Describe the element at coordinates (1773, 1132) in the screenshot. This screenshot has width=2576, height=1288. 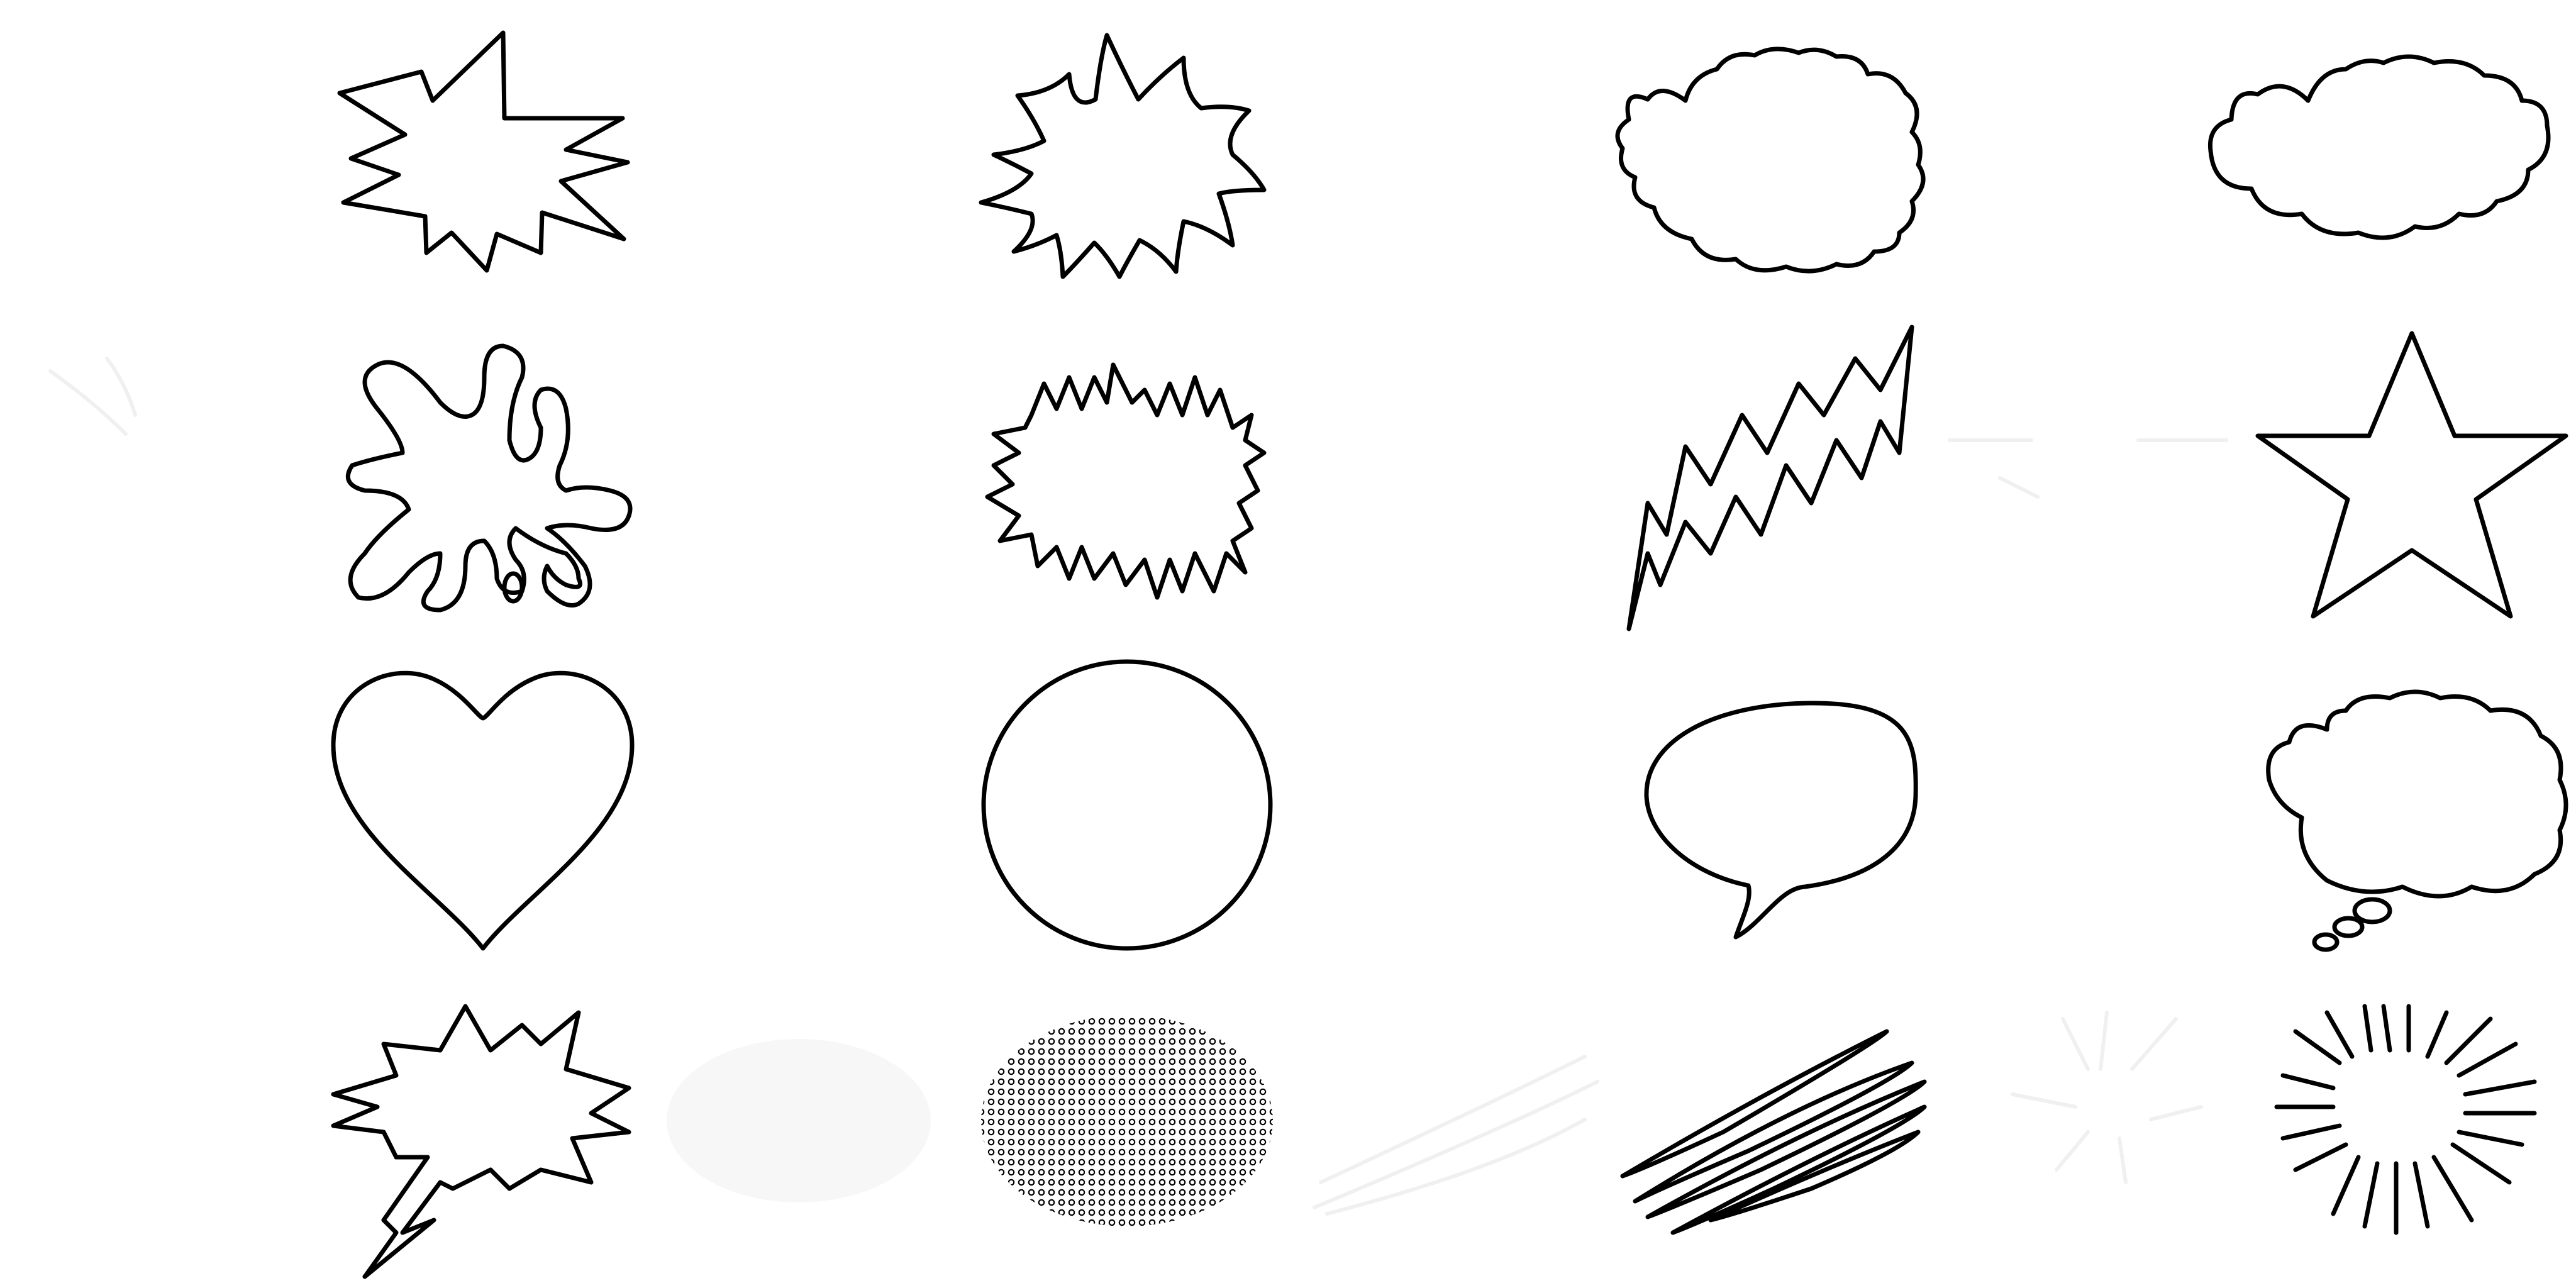
I see `motion-lines-icon` at that location.